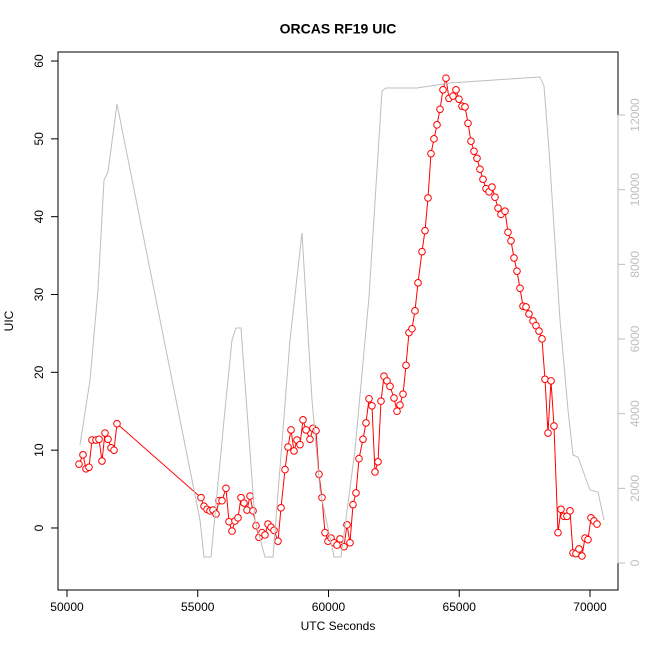 The width and height of the screenshot is (650, 655). I want to click on y-tick-label: 60, so click(39, 61).